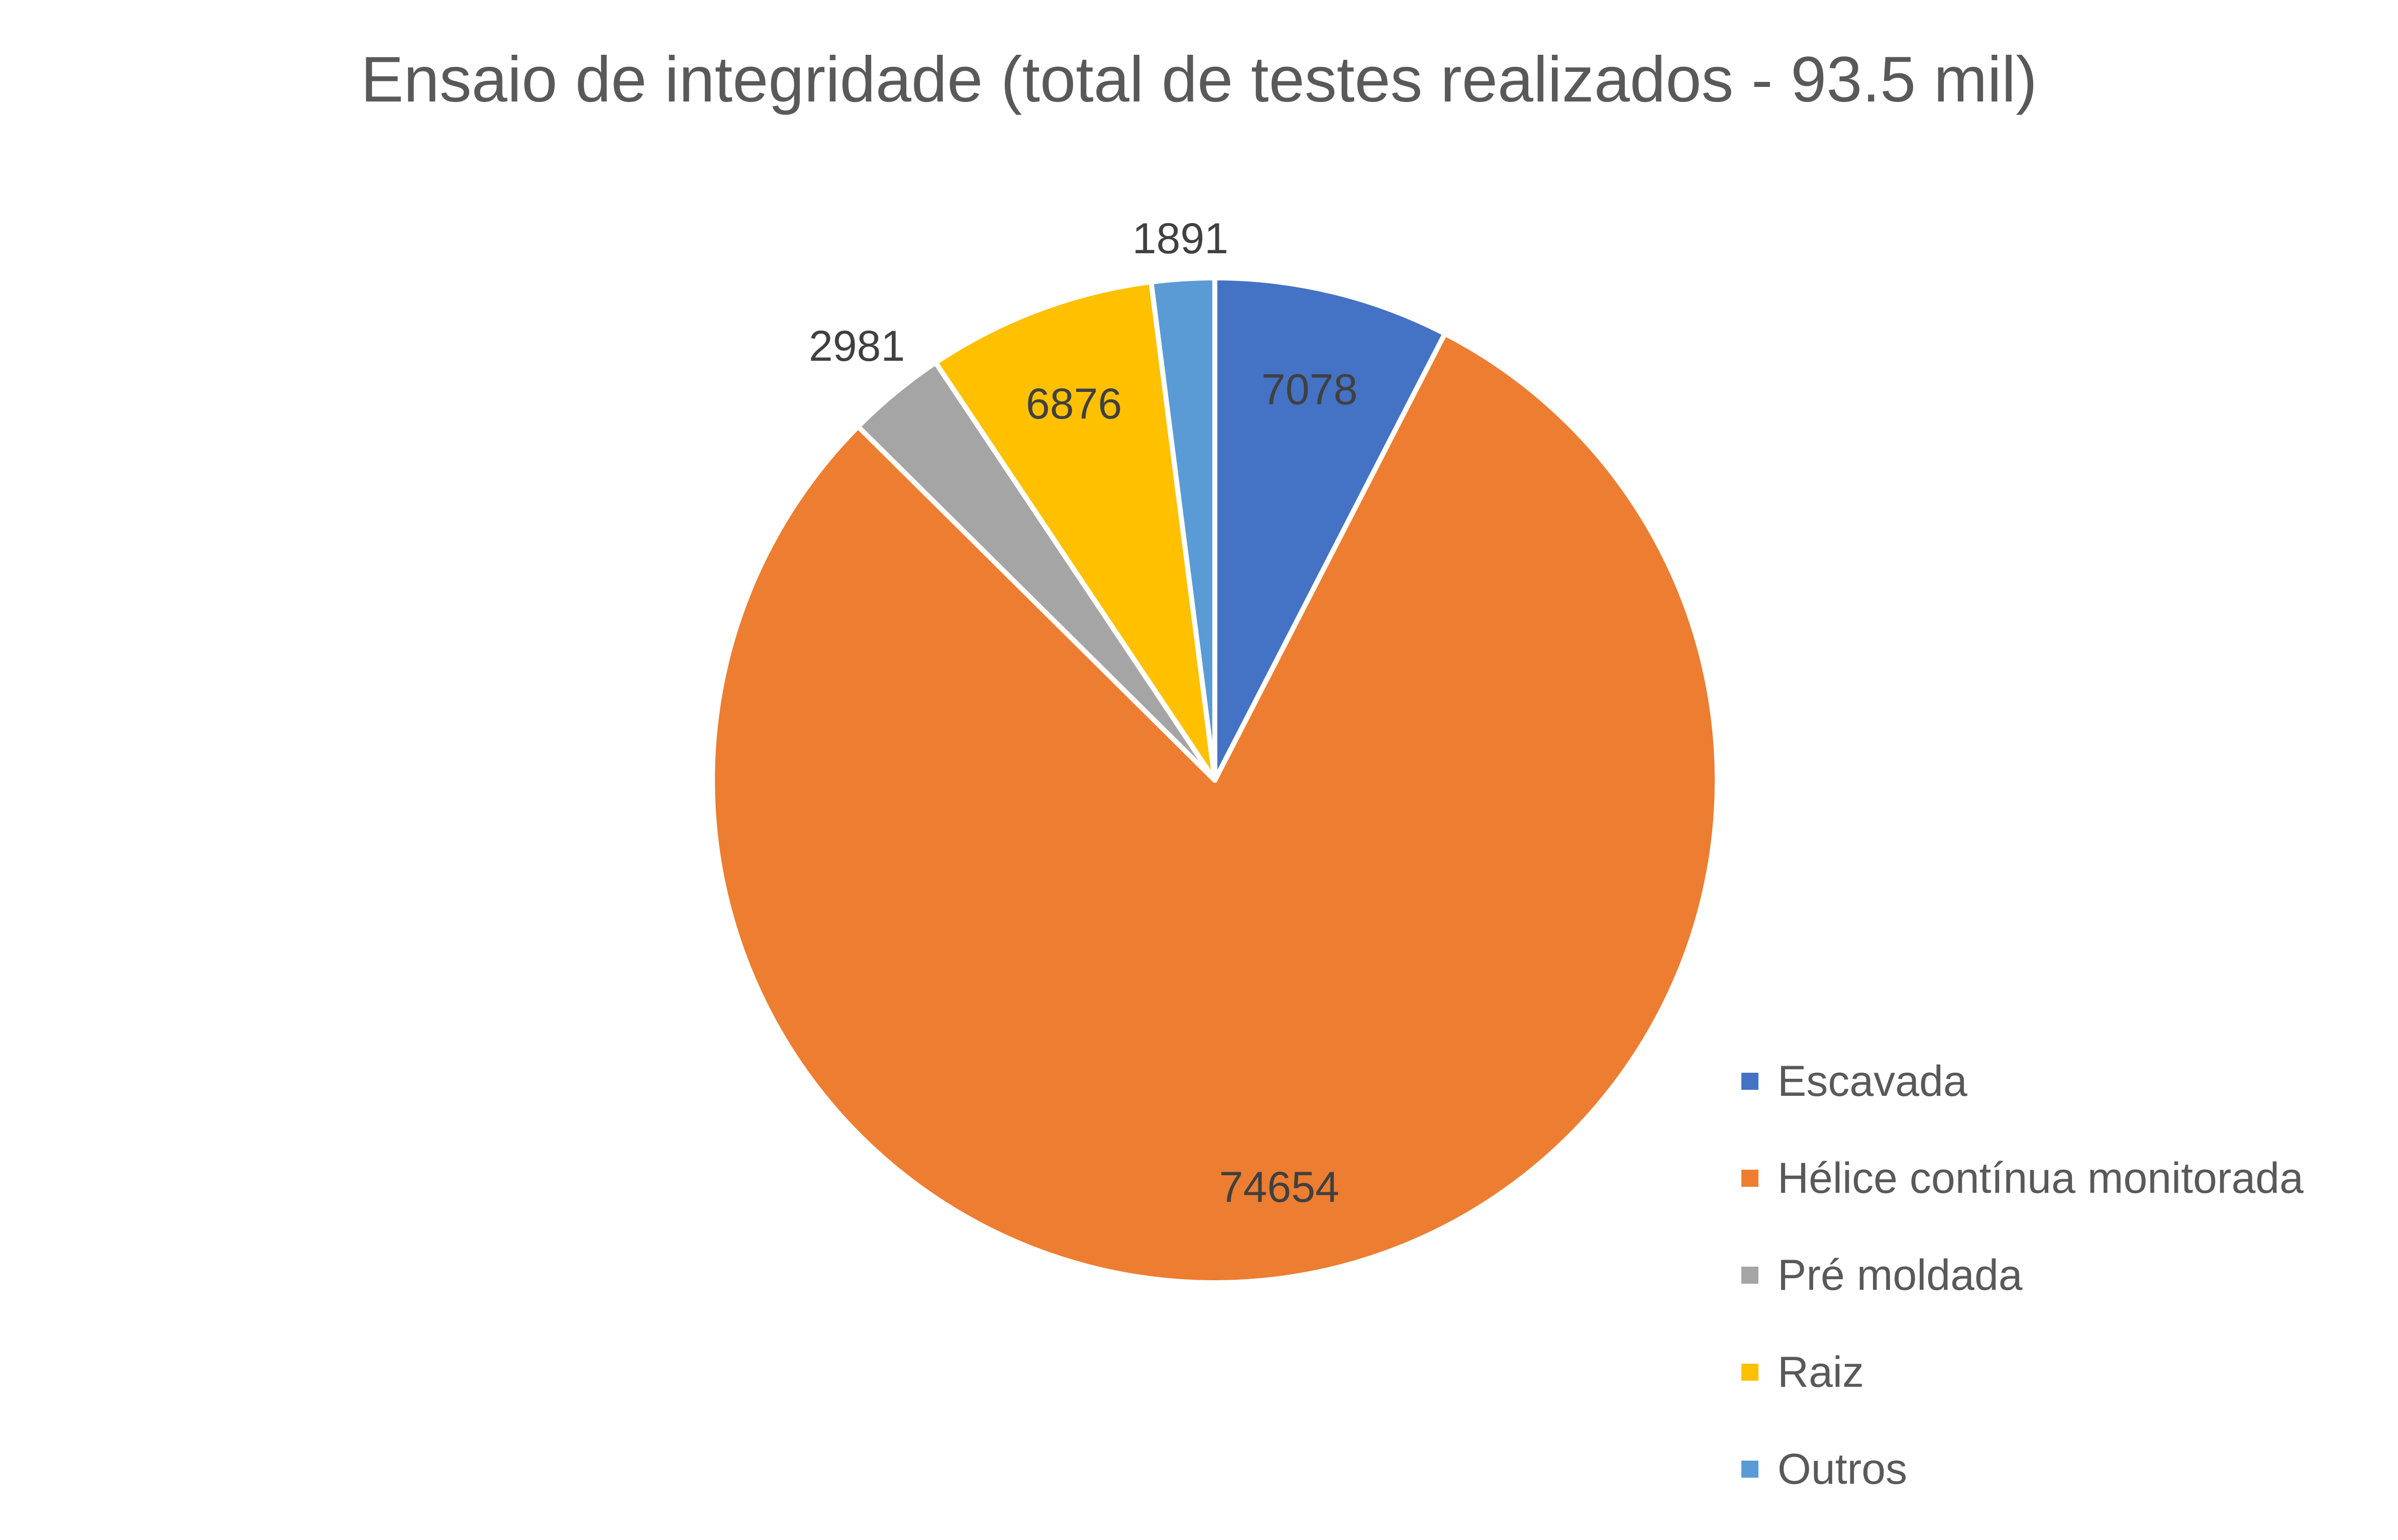 The height and width of the screenshot is (1540, 2398). Describe the element at coordinates (1180, 239) in the screenshot. I see `data-label-5: 1891` at that location.